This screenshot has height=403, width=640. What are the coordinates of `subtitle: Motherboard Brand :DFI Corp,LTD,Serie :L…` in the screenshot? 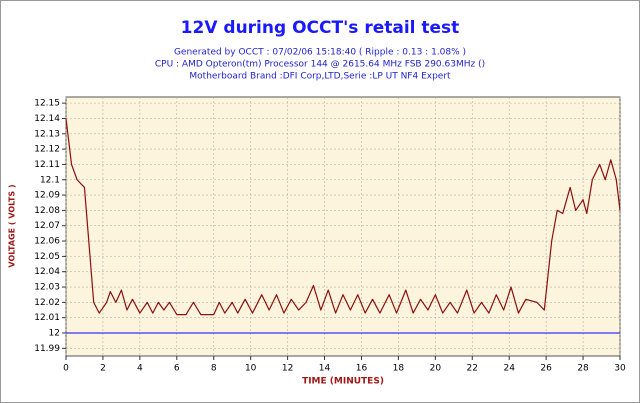 It's located at (320, 77).